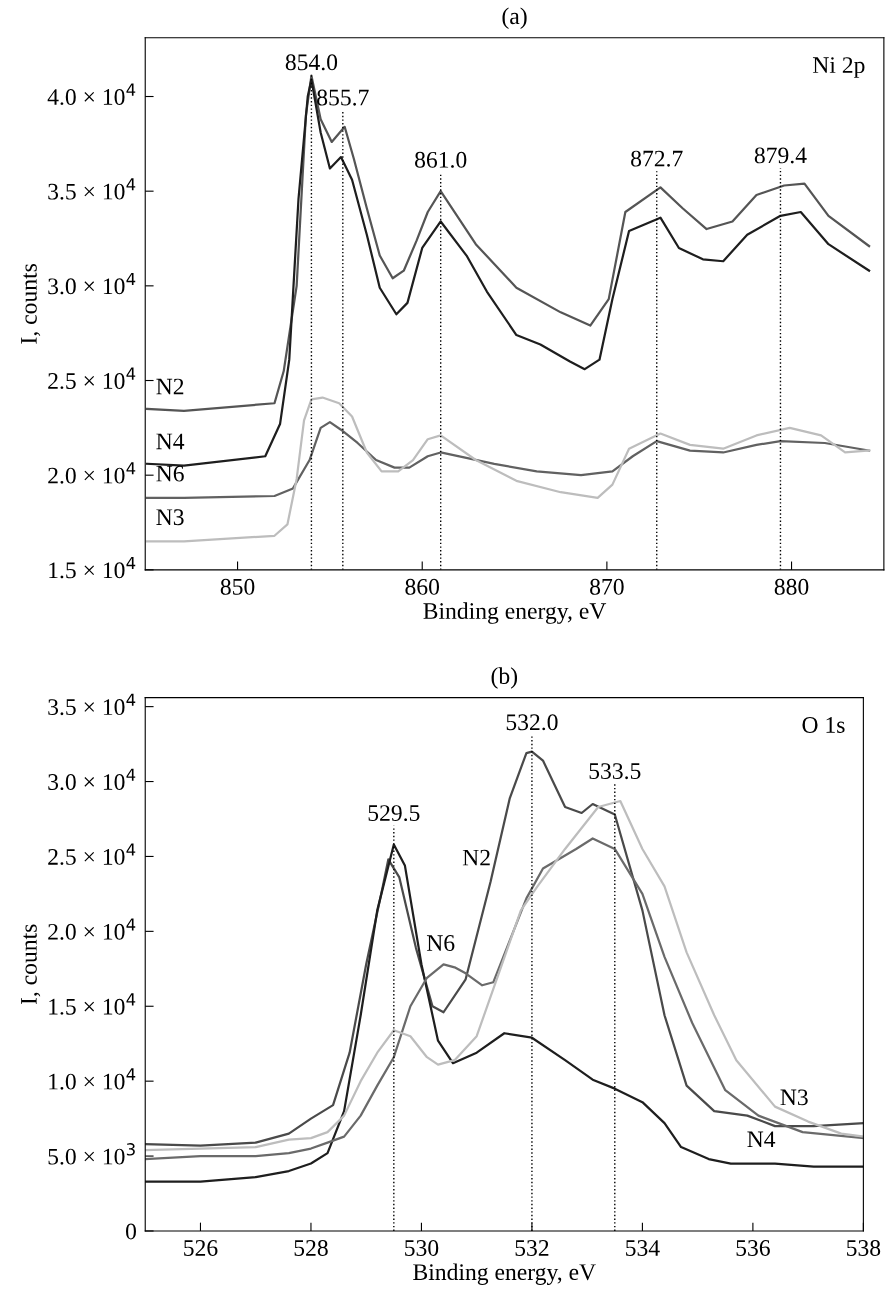  What do you see at coordinates (823, 725) in the screenshot?
I see `annotation: O 1s` at bounding box center [823, 725].